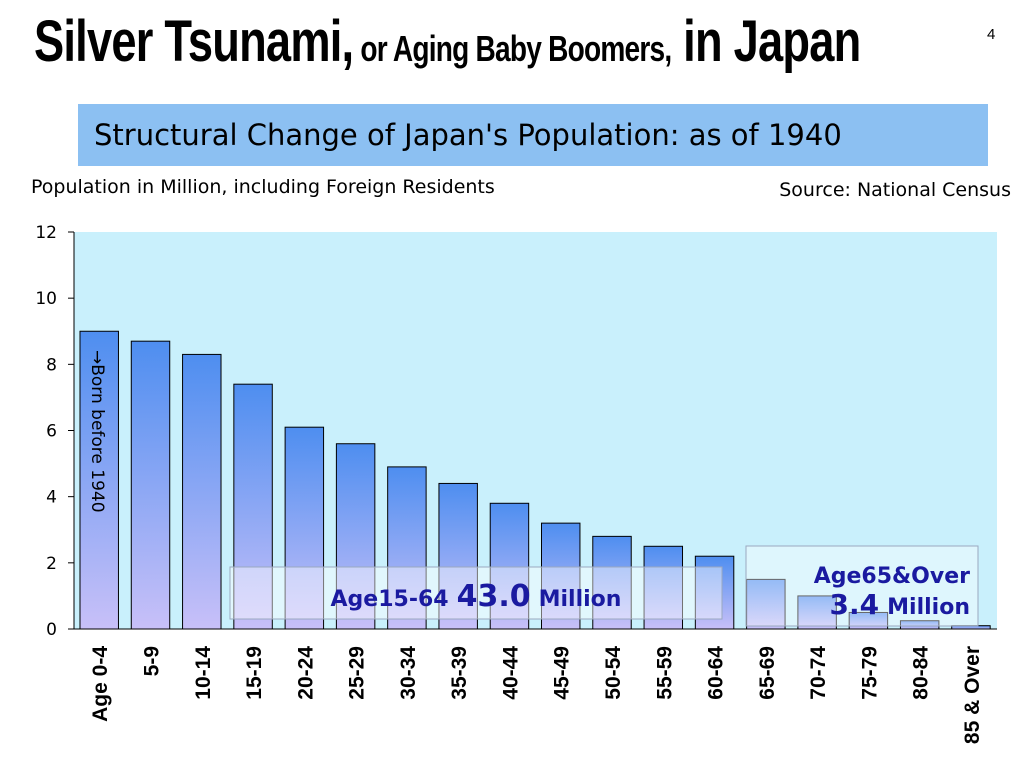 Image resolution: width=1024 pixels, height=768 pixels. I want to click on born-before-note: →Born before 1940, so click(97, 431).